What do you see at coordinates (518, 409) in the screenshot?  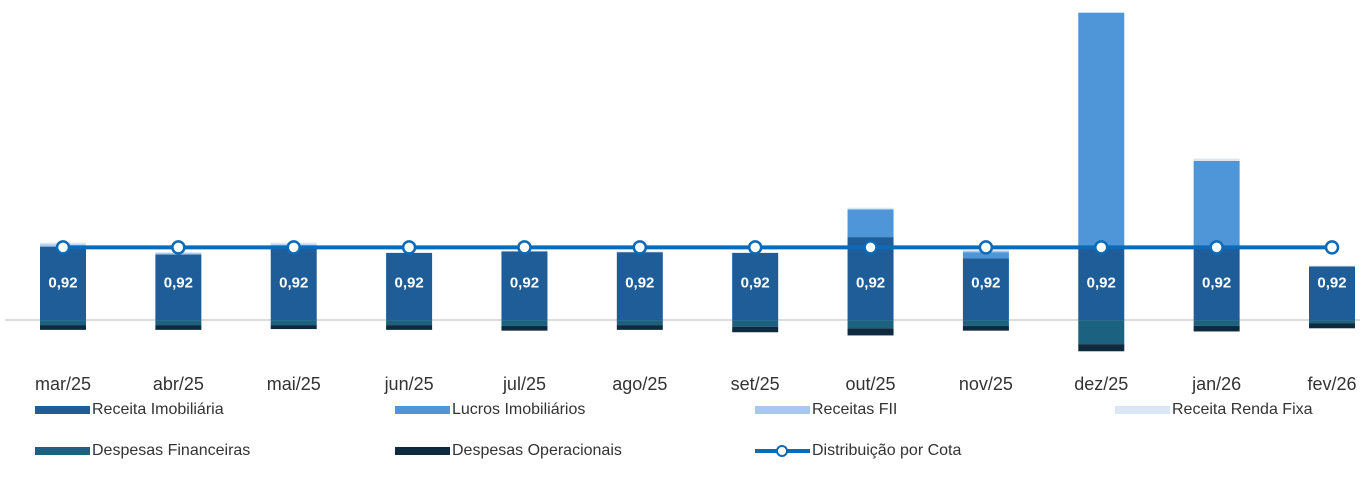 I see `legend-label: Lucros Imobiliários` at bounding box center [518, 409].